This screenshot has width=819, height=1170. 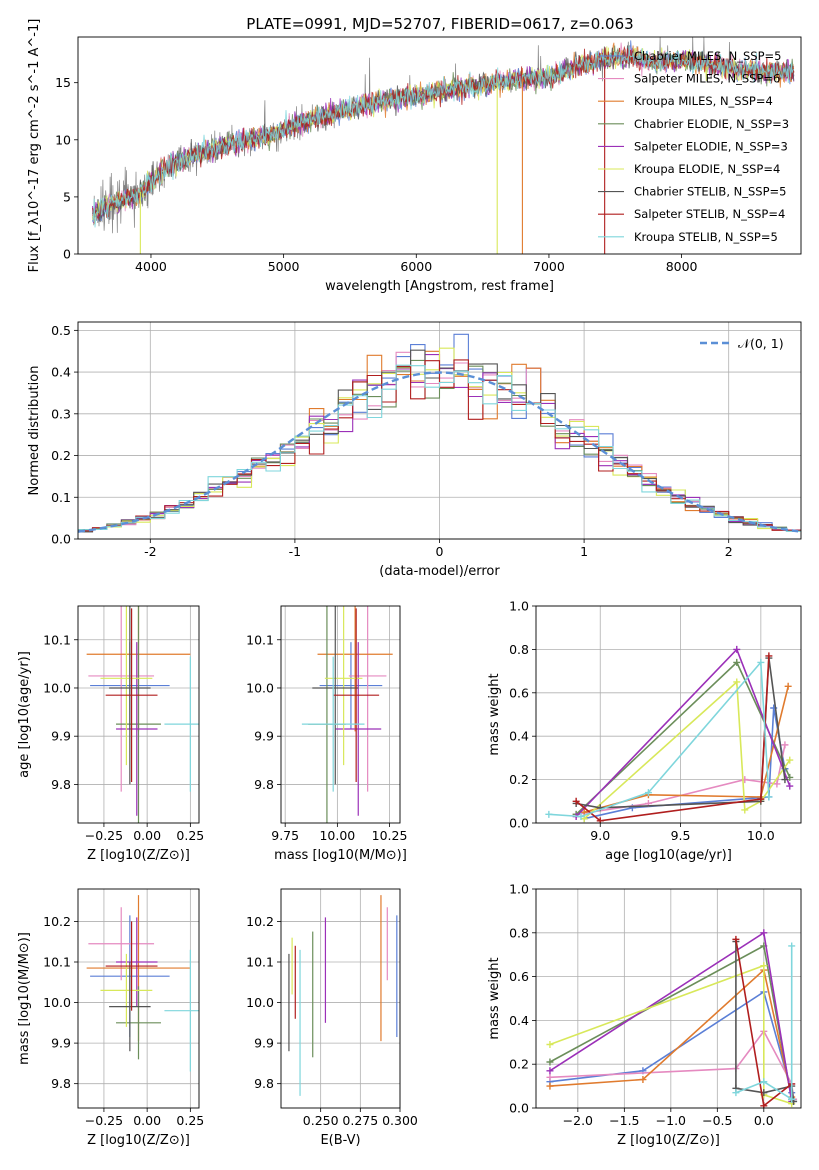 I want to click on grid, so click(x=340, y=714).